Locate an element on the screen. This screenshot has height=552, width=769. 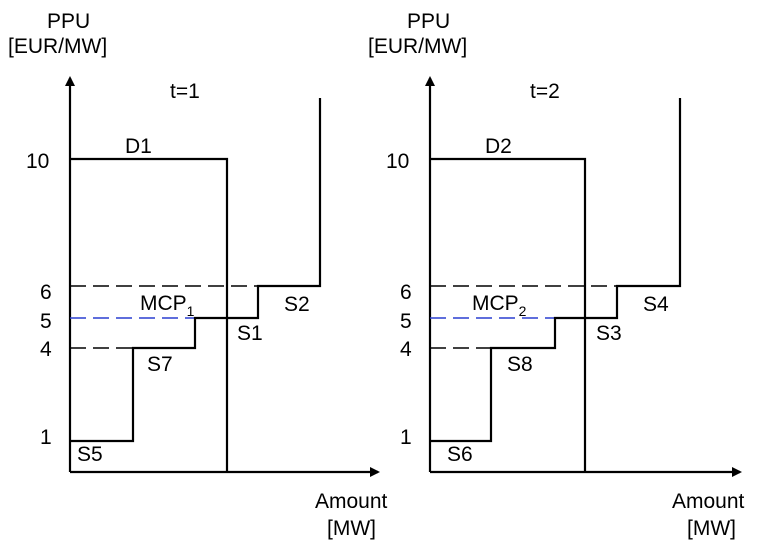
supply-label-s8: S8 is located at coordinates (520, 364).